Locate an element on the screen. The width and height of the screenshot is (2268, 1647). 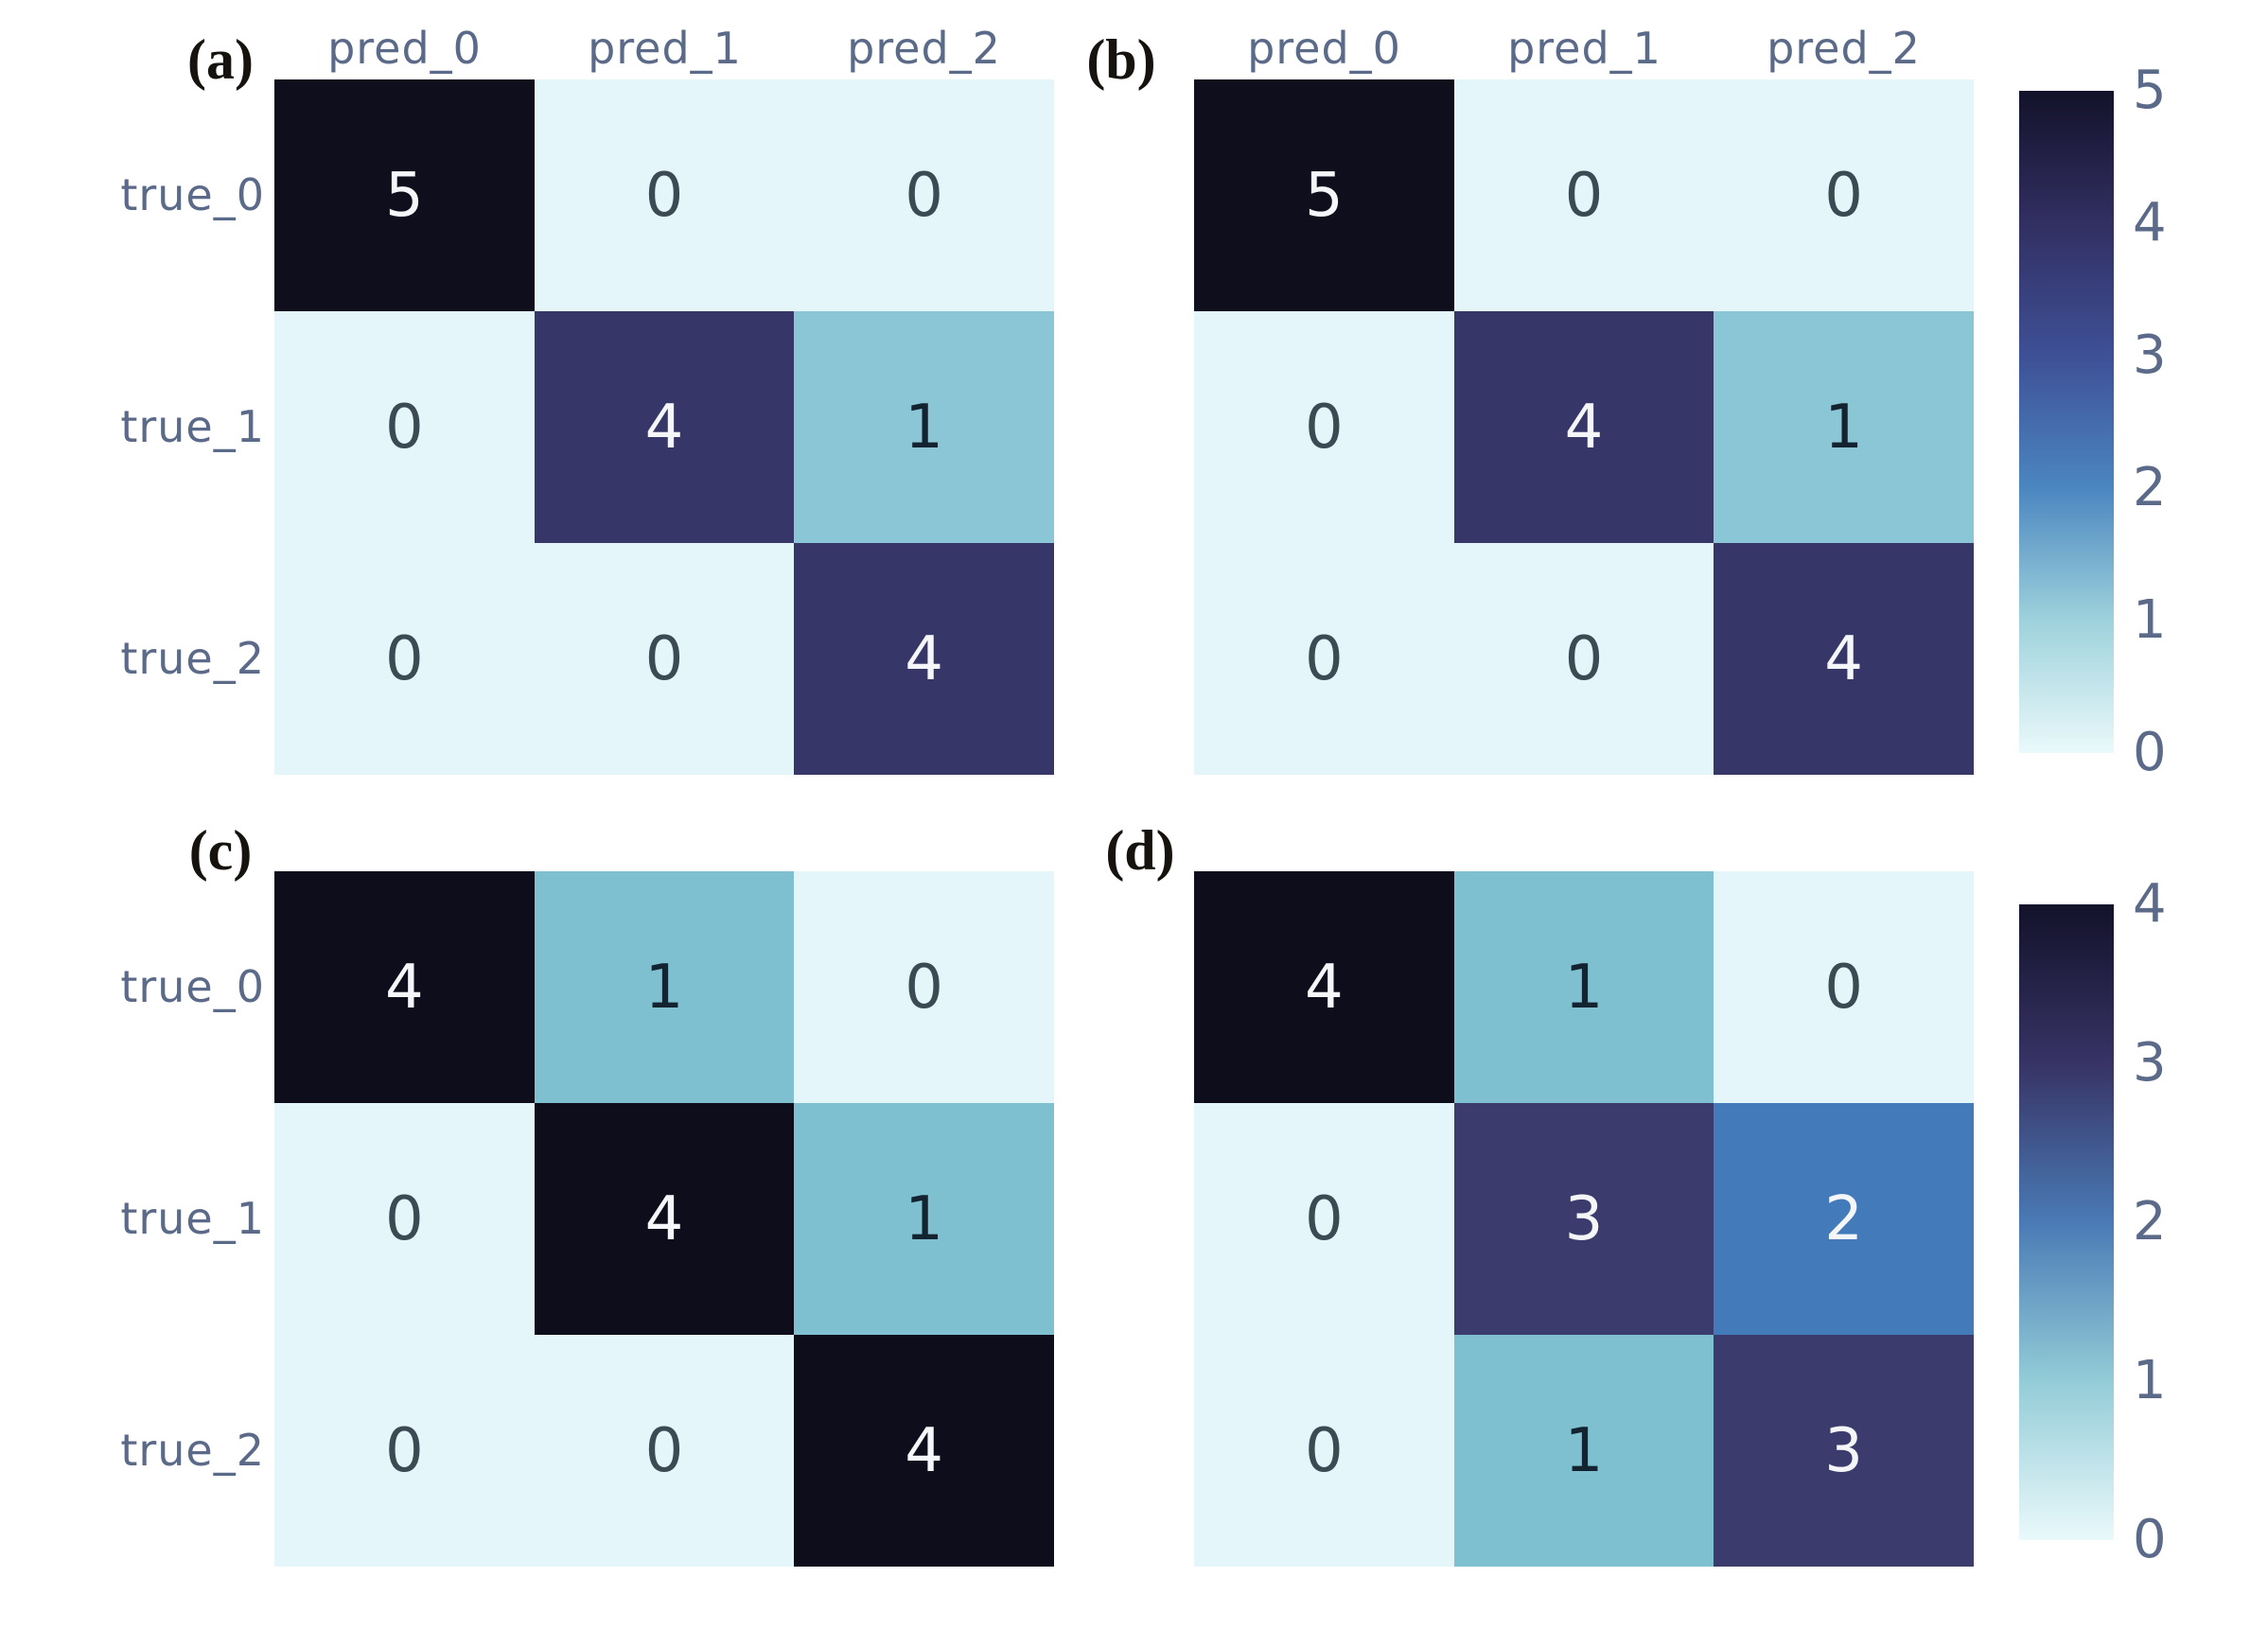
matrix-a-cell-r2c0: 0 is located at coordinates (405, 659).